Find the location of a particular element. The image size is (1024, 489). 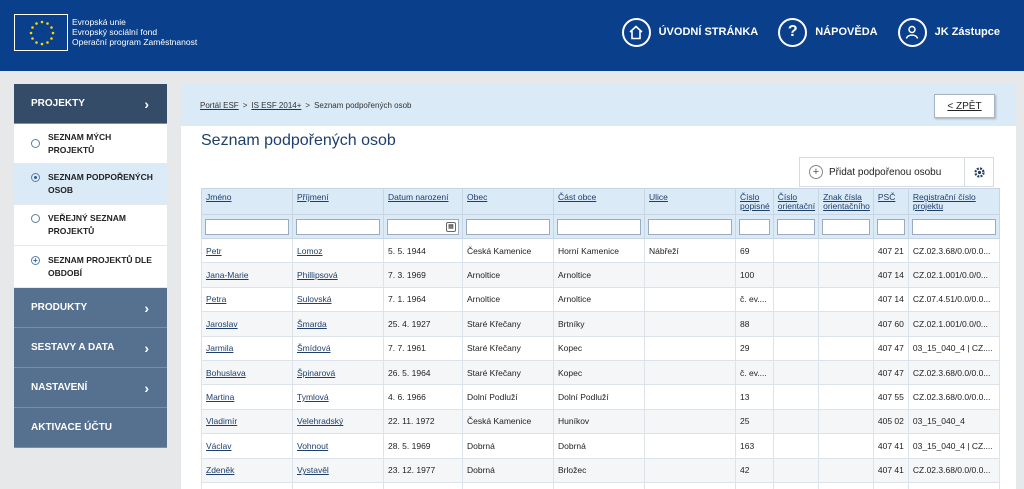

table-cell: 42 is located at coordinates (754, 470).